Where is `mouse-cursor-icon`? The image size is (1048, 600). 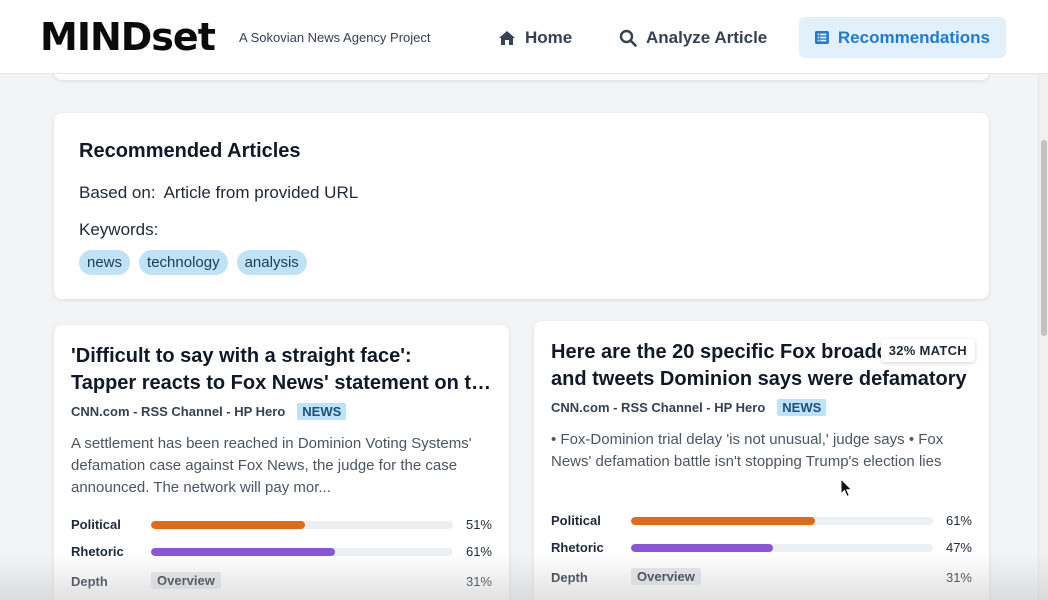
mouse-cursor-icon is located at coordinates (846, 488).